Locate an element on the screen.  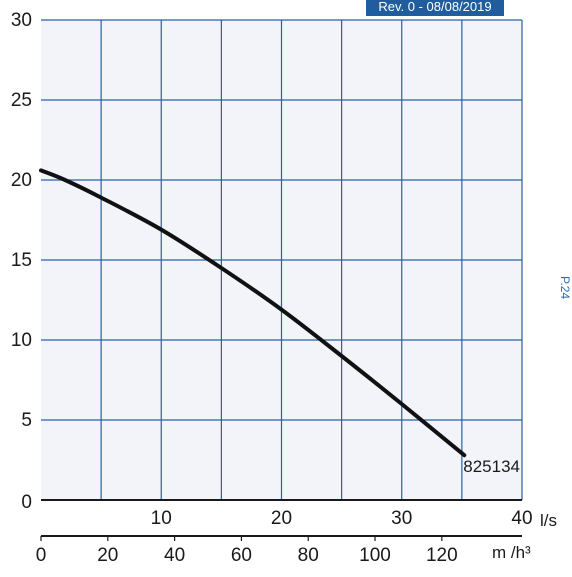
x-tick-label: 20 is located at coordinates (281, 518).